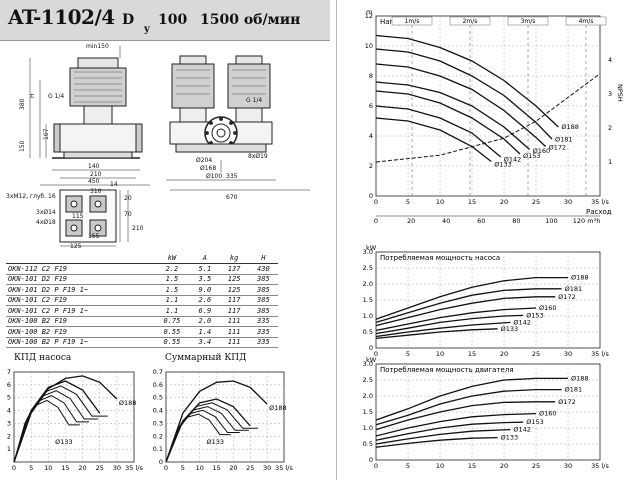 The height and width of the screenshot is (480, 640). Describe the element at coordinates (158, 449) in the screenshot. I see `y-tick-label: 0.1` at that location.